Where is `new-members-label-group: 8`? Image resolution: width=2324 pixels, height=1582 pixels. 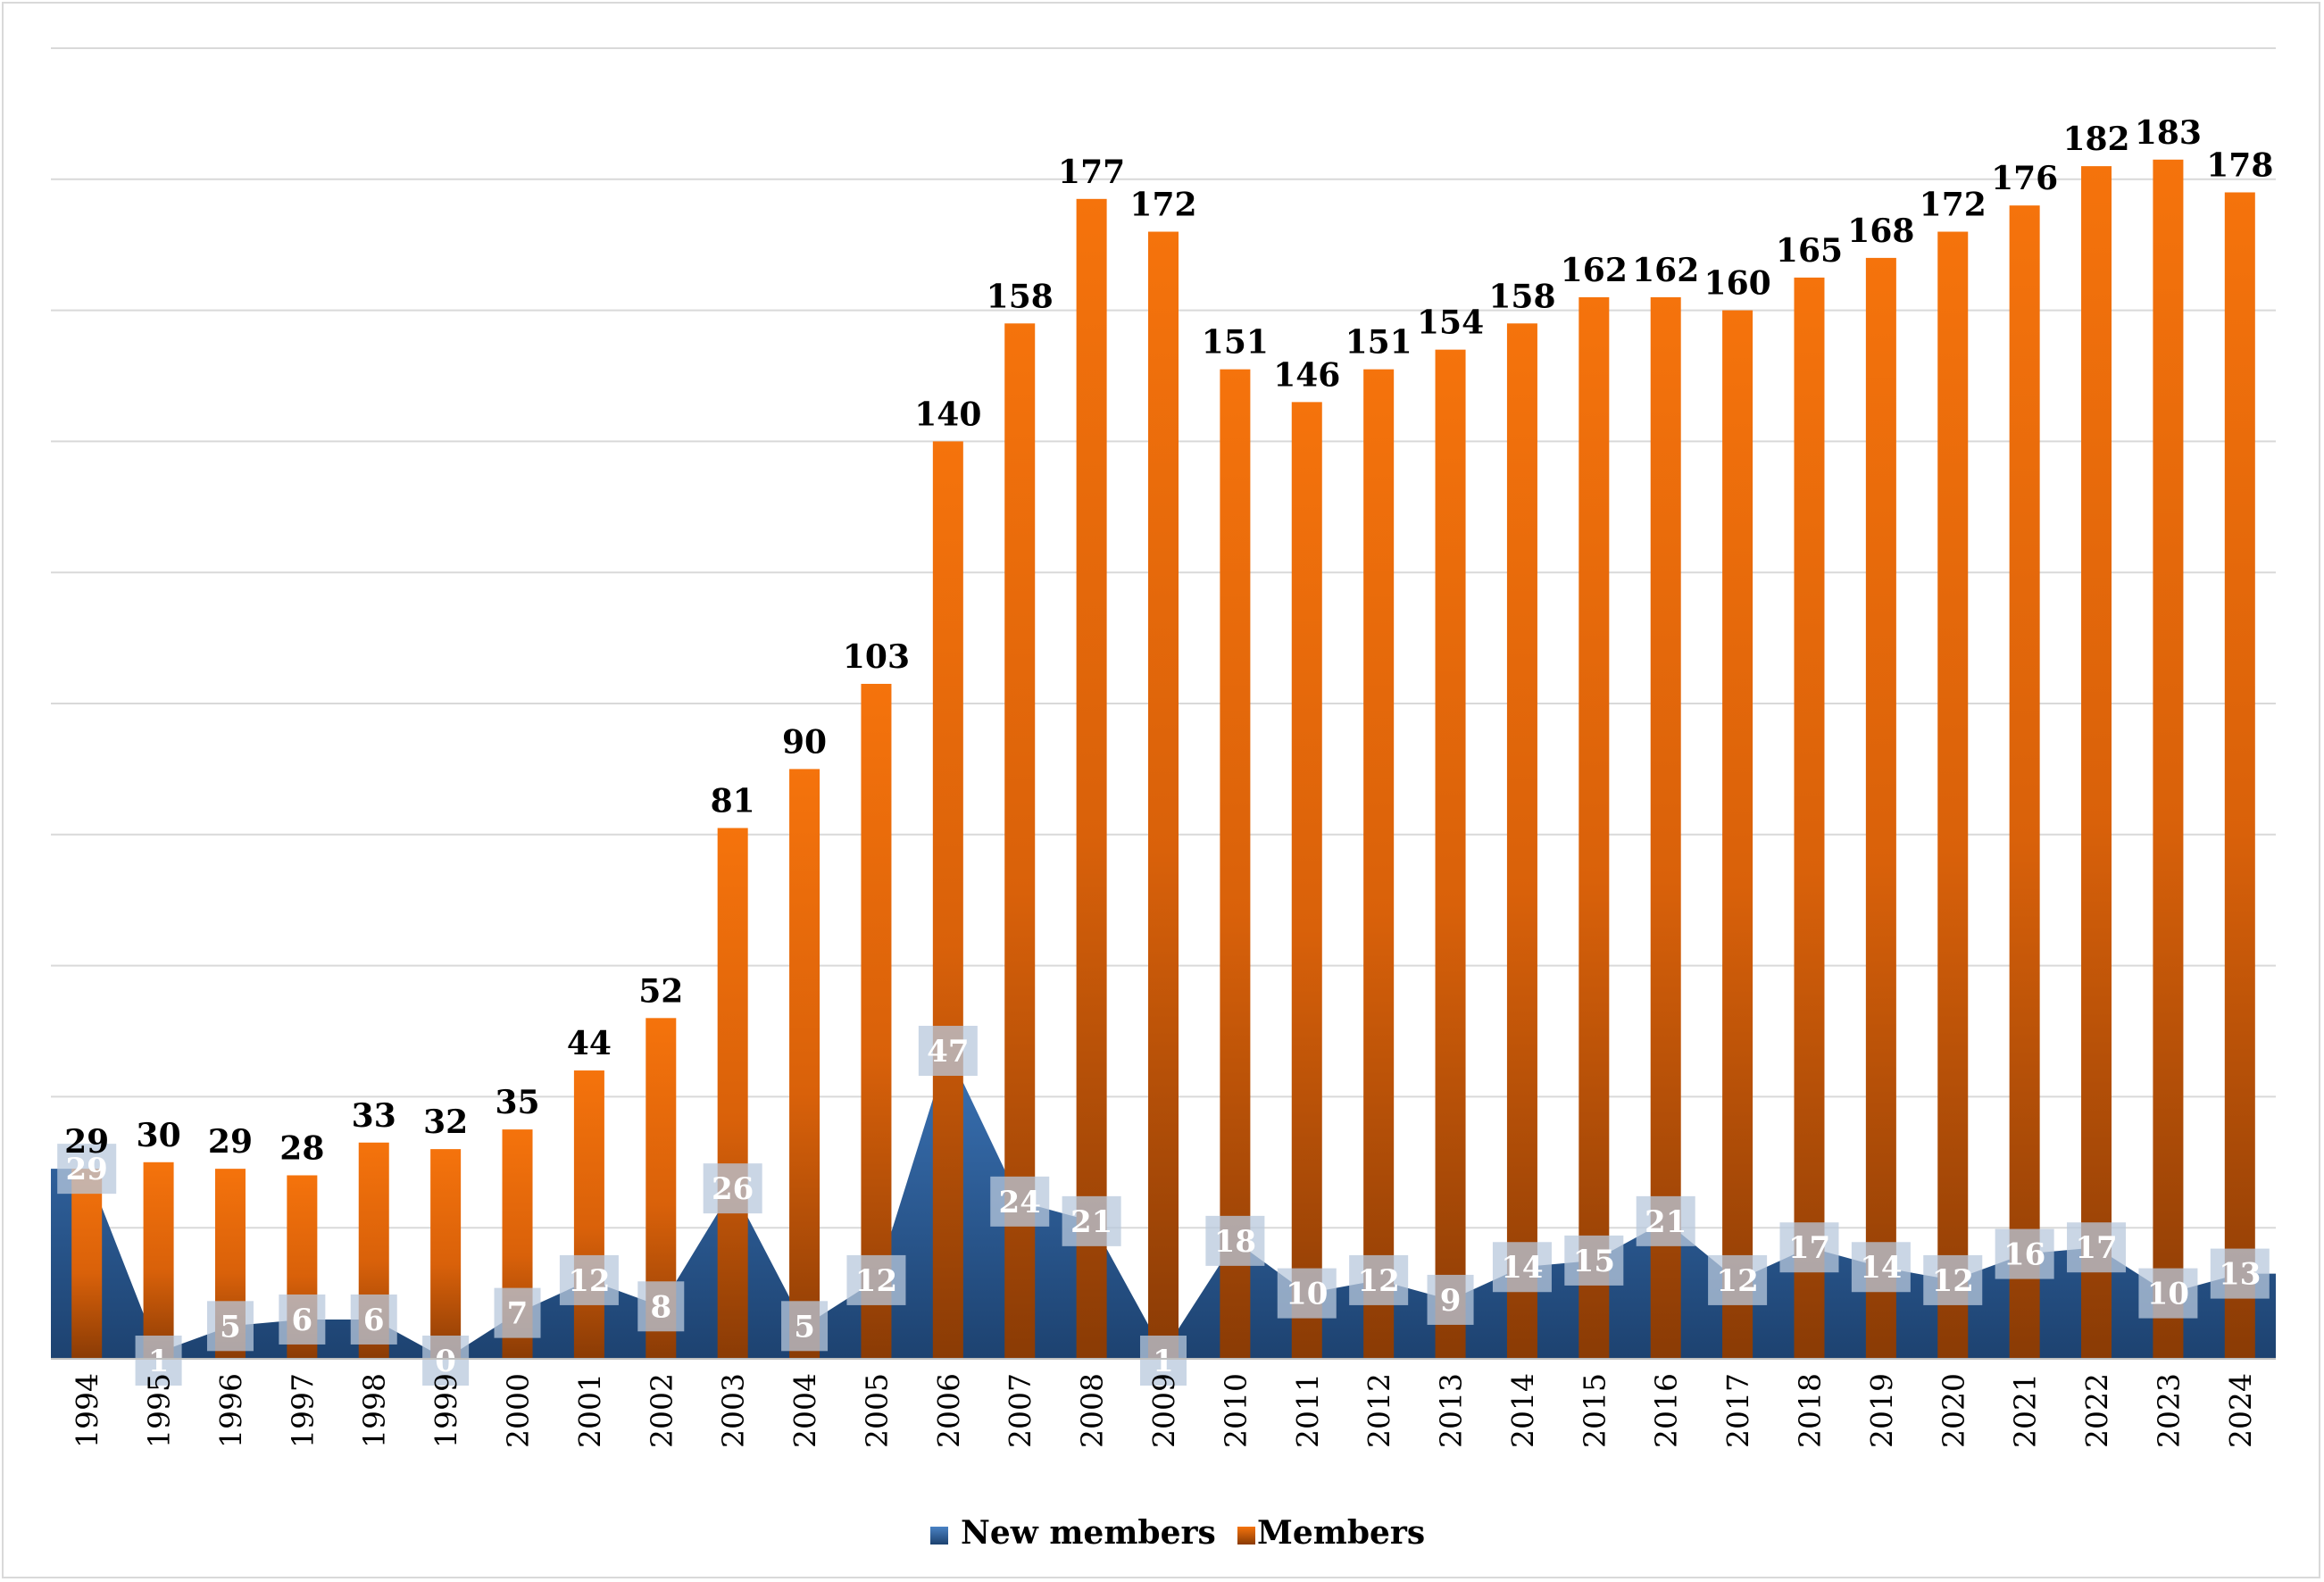 new-members-label-group: 8 is located at coordinates (661, 1306).